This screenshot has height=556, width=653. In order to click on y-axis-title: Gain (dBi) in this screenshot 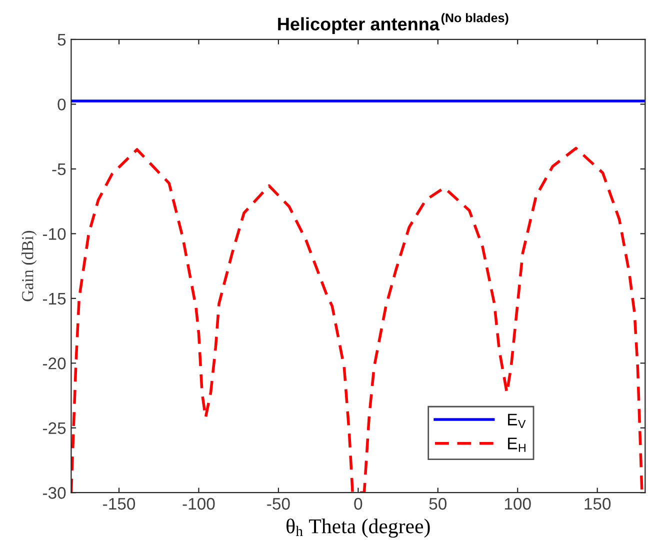, I will do `click(29, 266)`.